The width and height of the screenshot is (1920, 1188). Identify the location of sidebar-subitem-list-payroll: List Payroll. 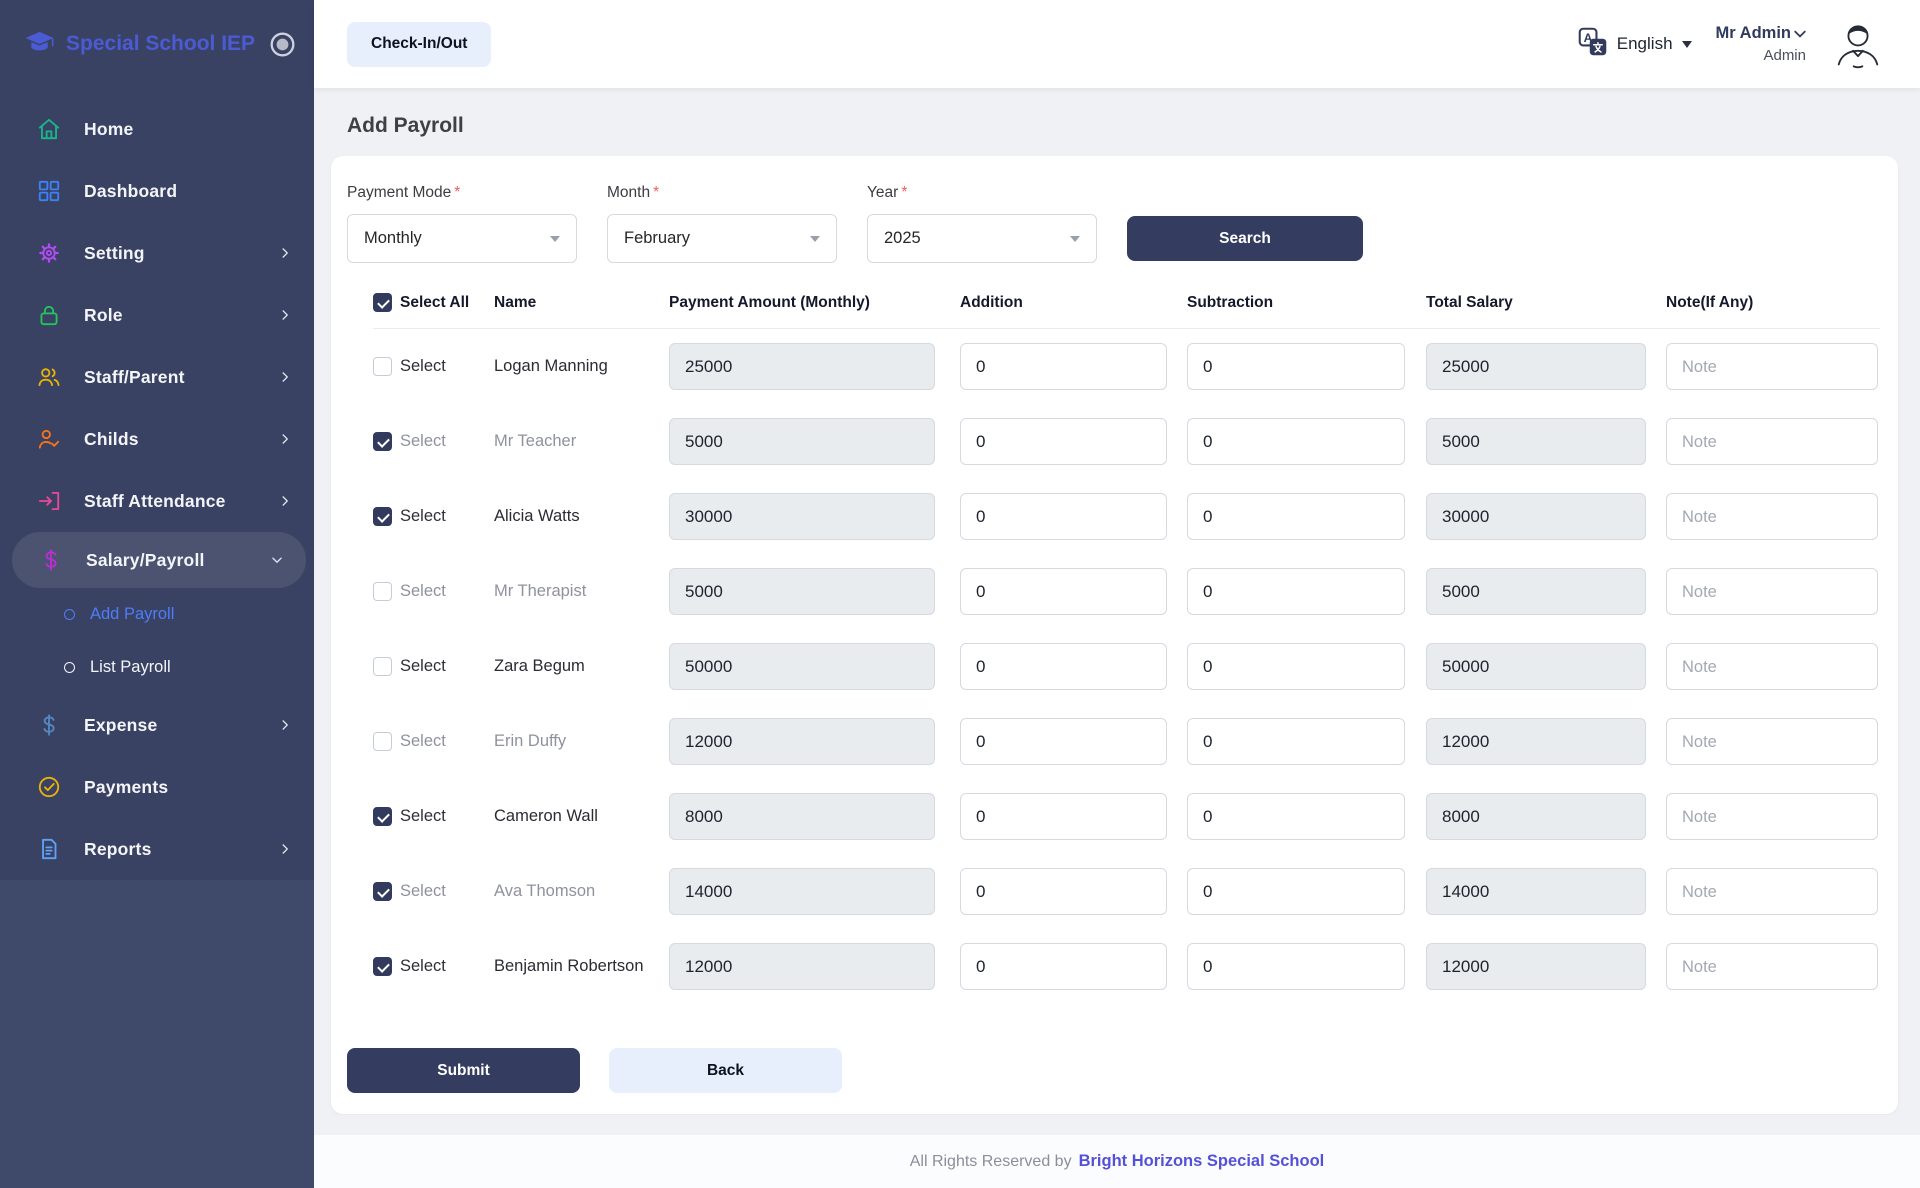
(157, 667).